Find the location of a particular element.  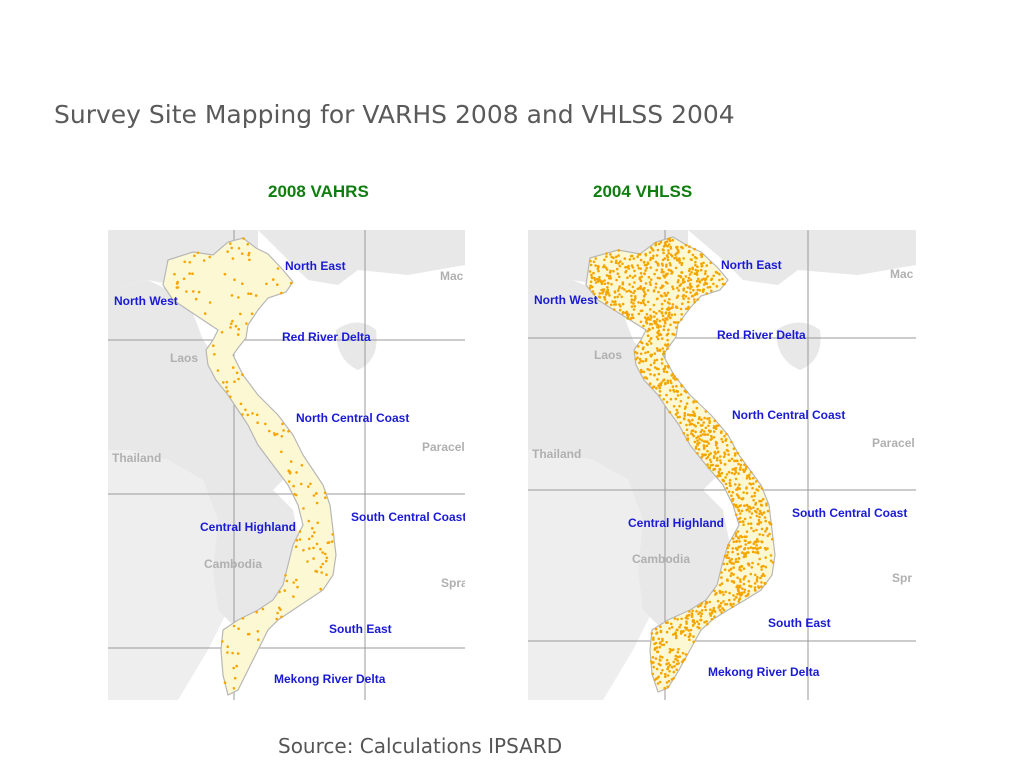

label-paracel: Paracel is located at coordinates (893, 443).